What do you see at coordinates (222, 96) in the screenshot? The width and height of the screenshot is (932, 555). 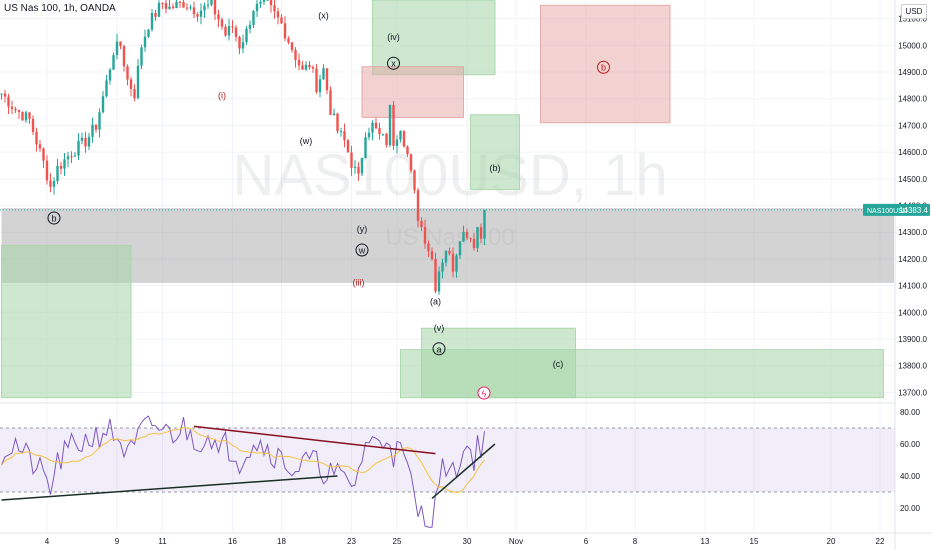 I see `wave-label: (i)` at bounding box center [222, 96].